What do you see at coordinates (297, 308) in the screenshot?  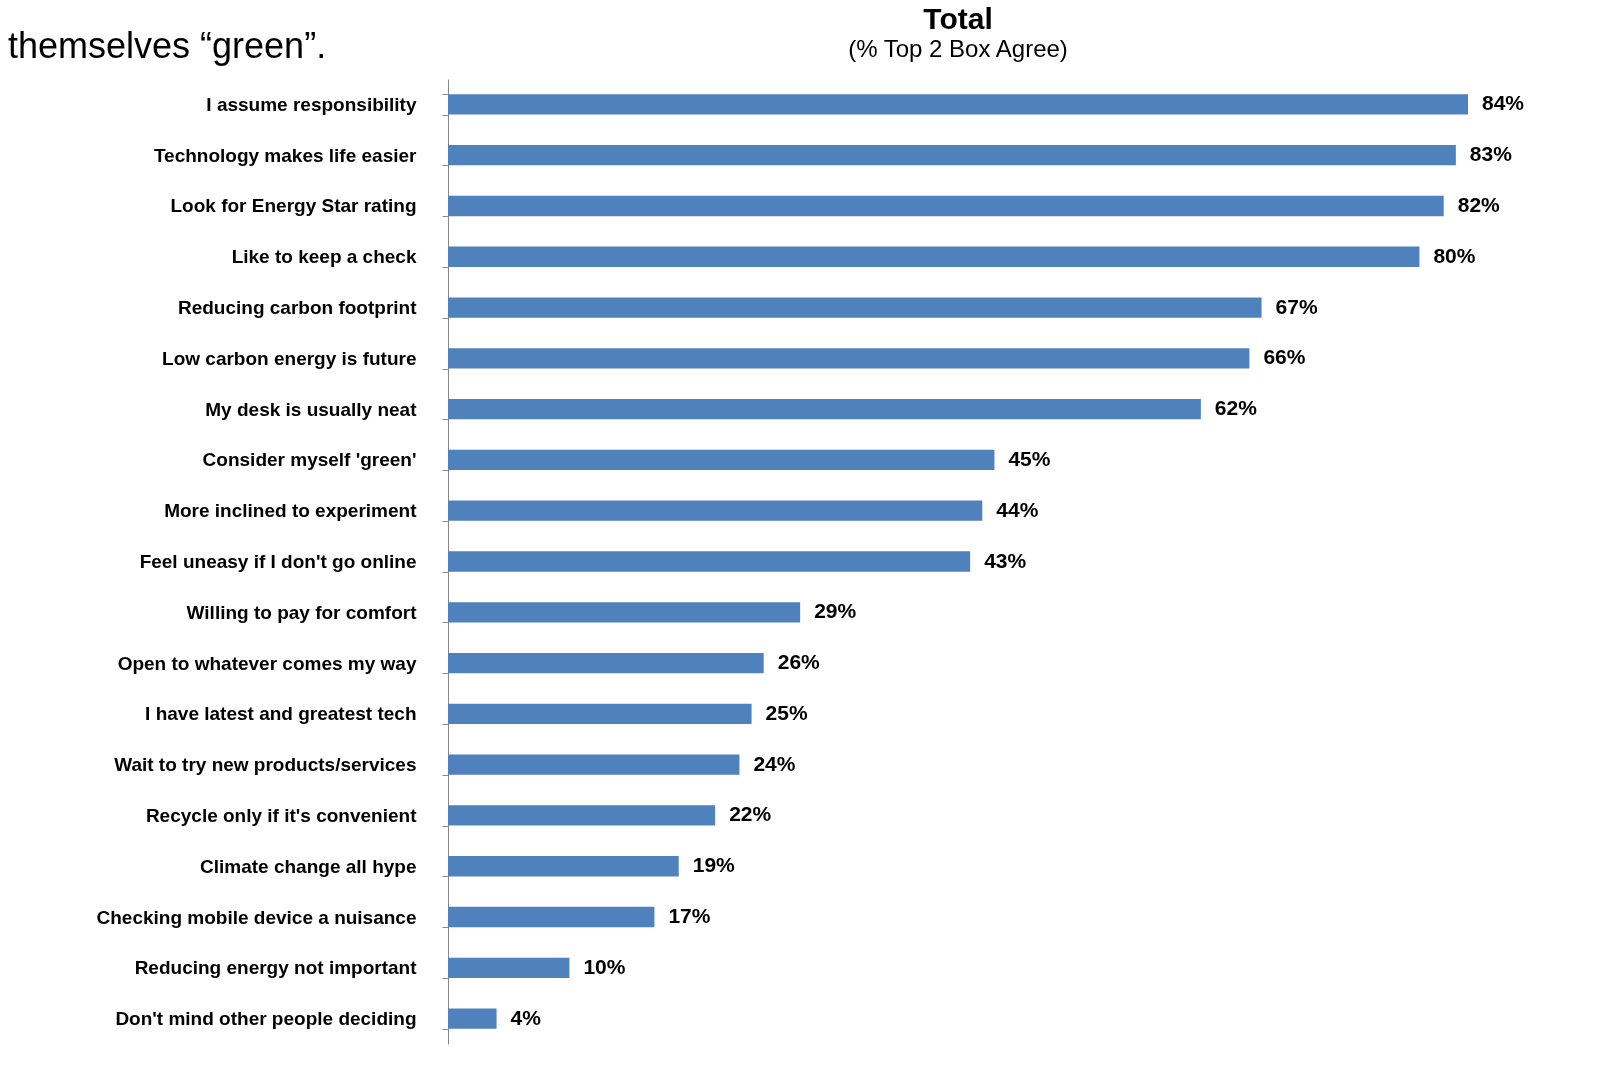 I see `y-tick-label: Reducing carbon footprint` at bounding box center [297, 308].